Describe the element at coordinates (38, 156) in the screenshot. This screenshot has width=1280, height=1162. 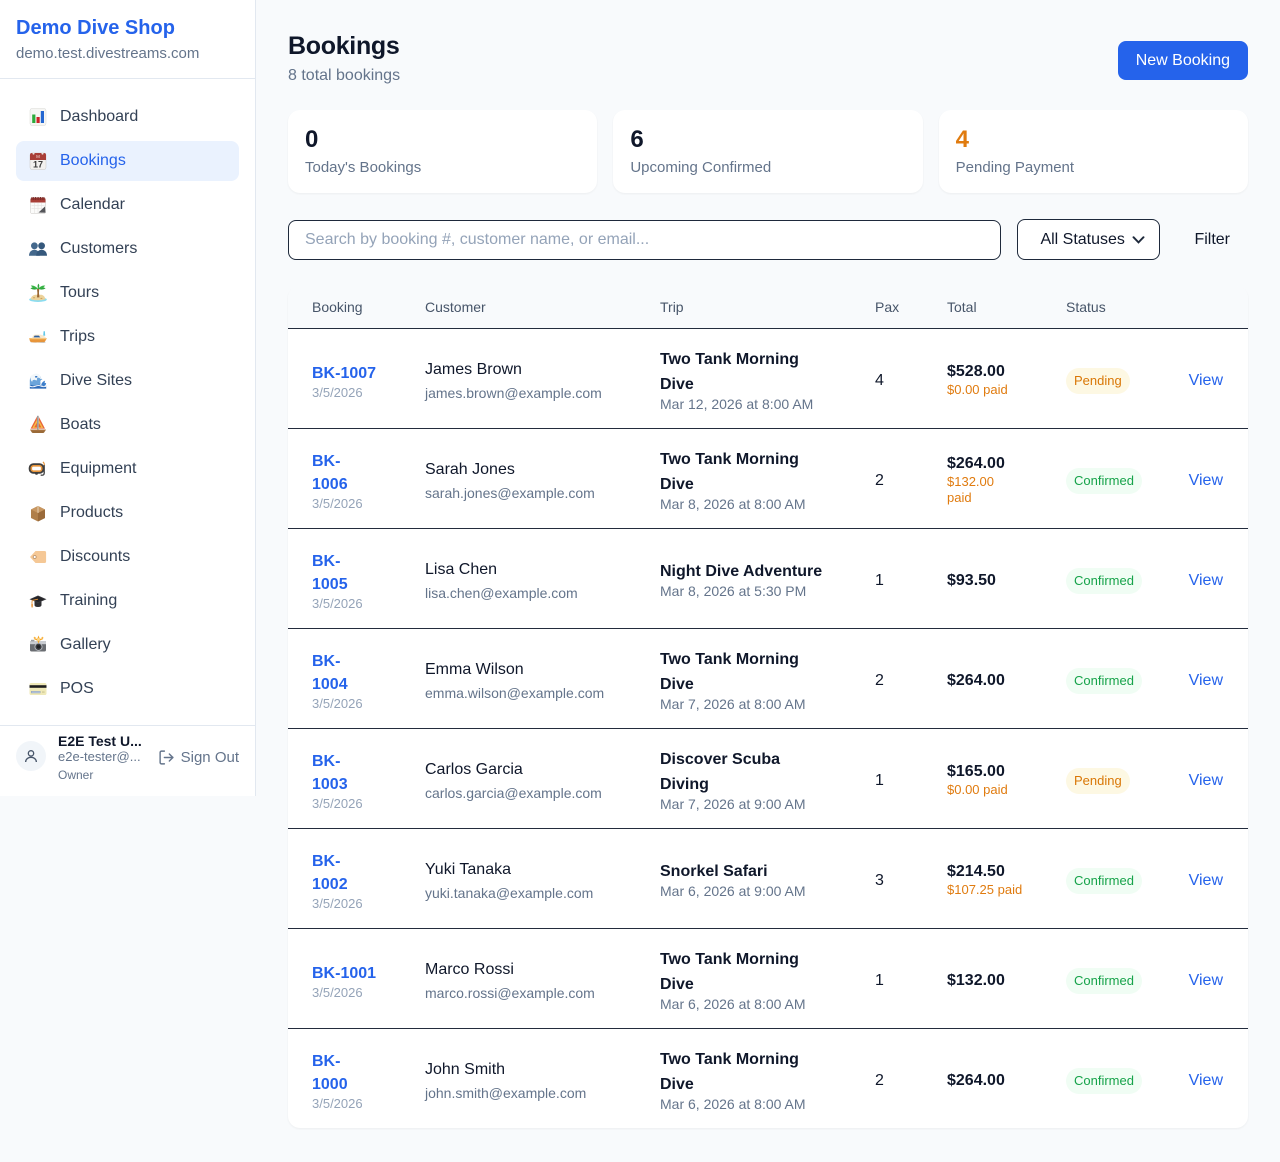
I see `svg-text: M` at that location.